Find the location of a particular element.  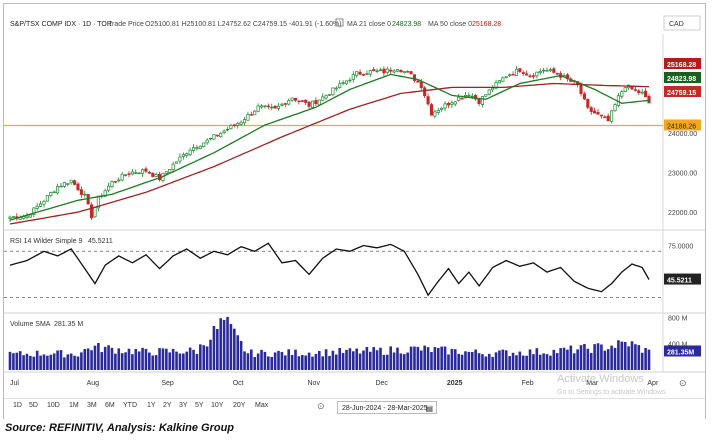

range-button-3m: 3M is located at coordinates (92, 405).